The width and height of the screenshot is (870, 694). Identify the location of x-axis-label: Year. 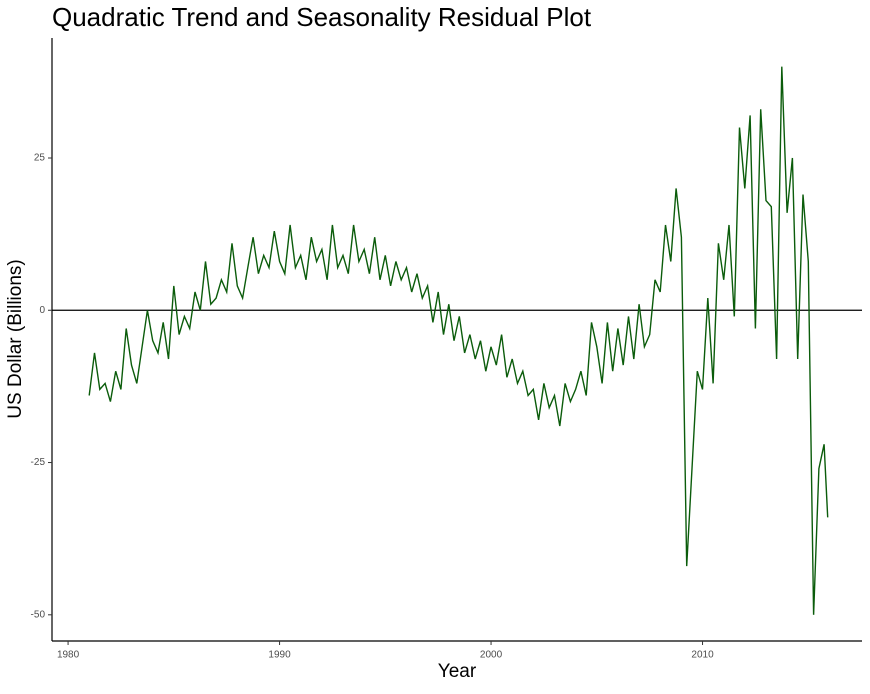
(457, 671).